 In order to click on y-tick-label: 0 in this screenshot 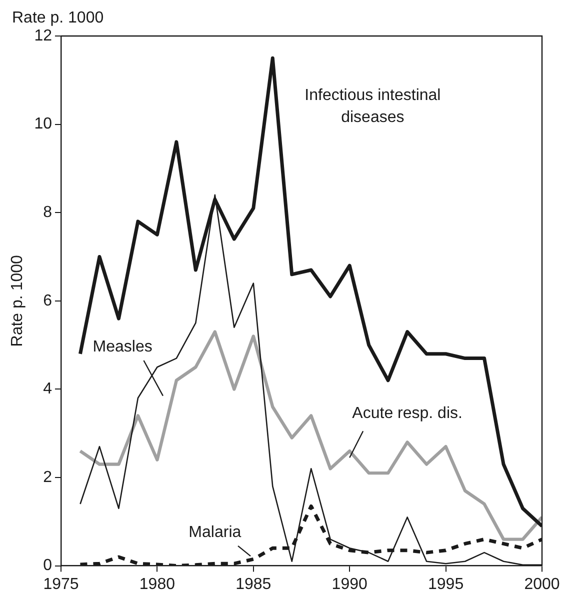, I will do `click(47, 565)`.